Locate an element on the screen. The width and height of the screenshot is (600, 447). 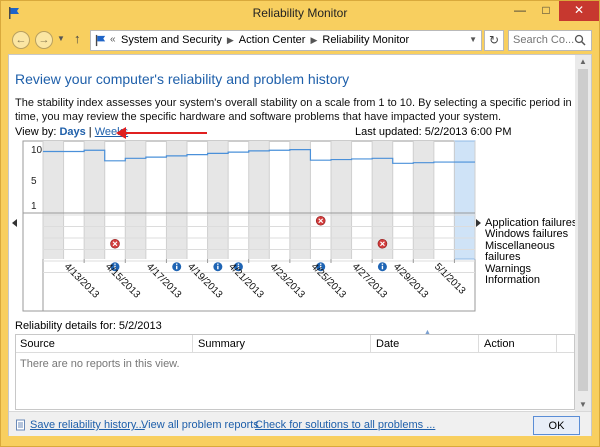
view-by-label: View by: is located at coordinates (36, 132).